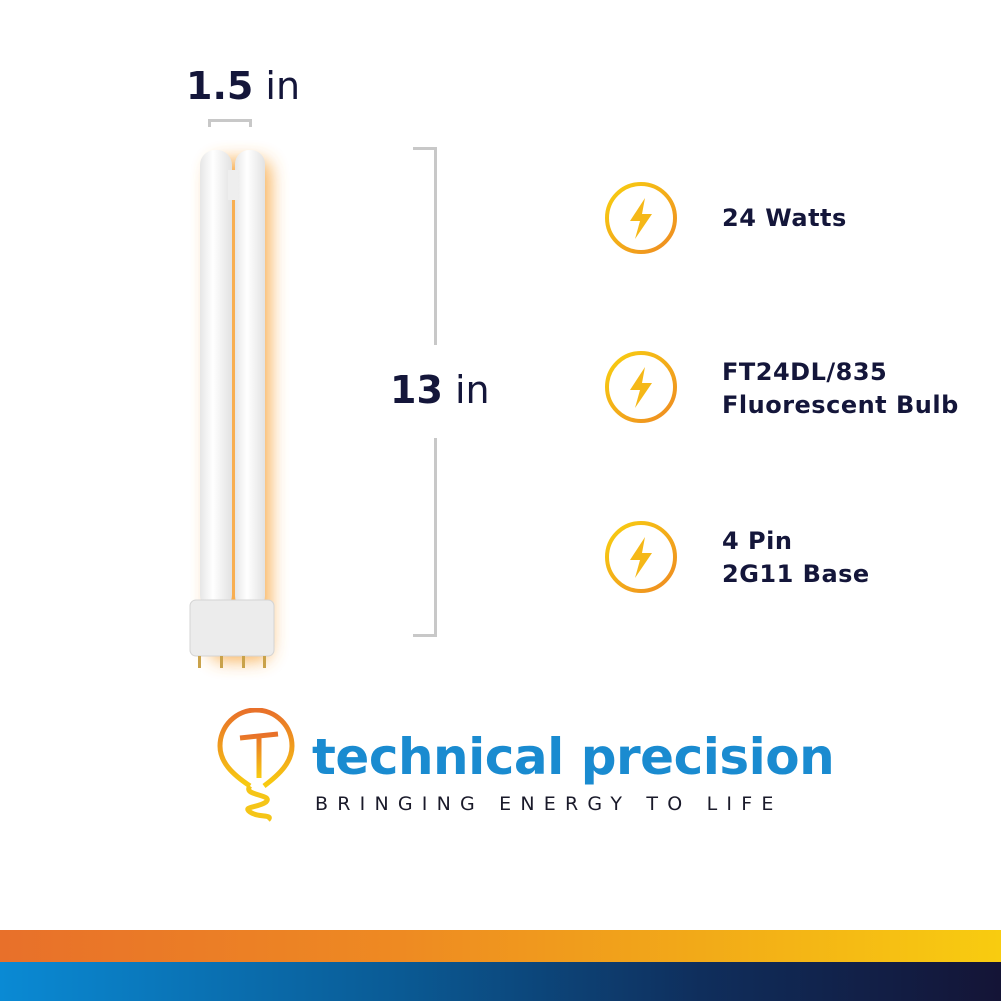  What do you see at coordinates (500, 946) in the screenshot?
I see `orange-footer-band` at bounding box center [500, 946].